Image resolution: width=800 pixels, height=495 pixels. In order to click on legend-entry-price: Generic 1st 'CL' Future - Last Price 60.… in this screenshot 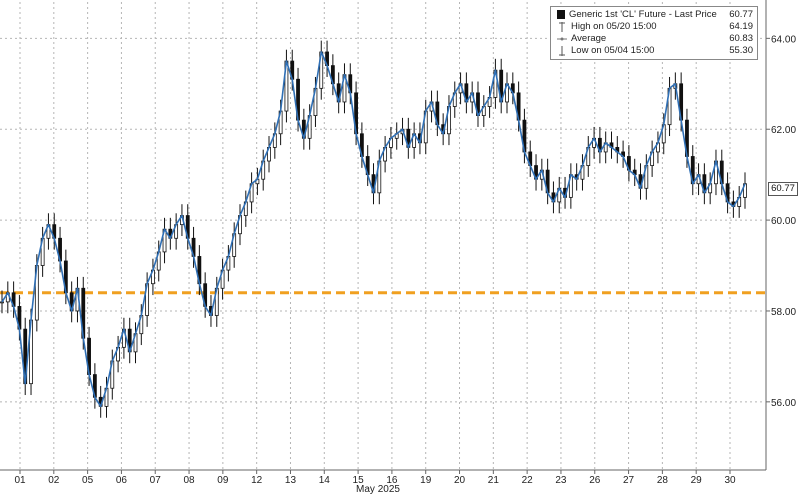, I will do `click(655, 15)`.